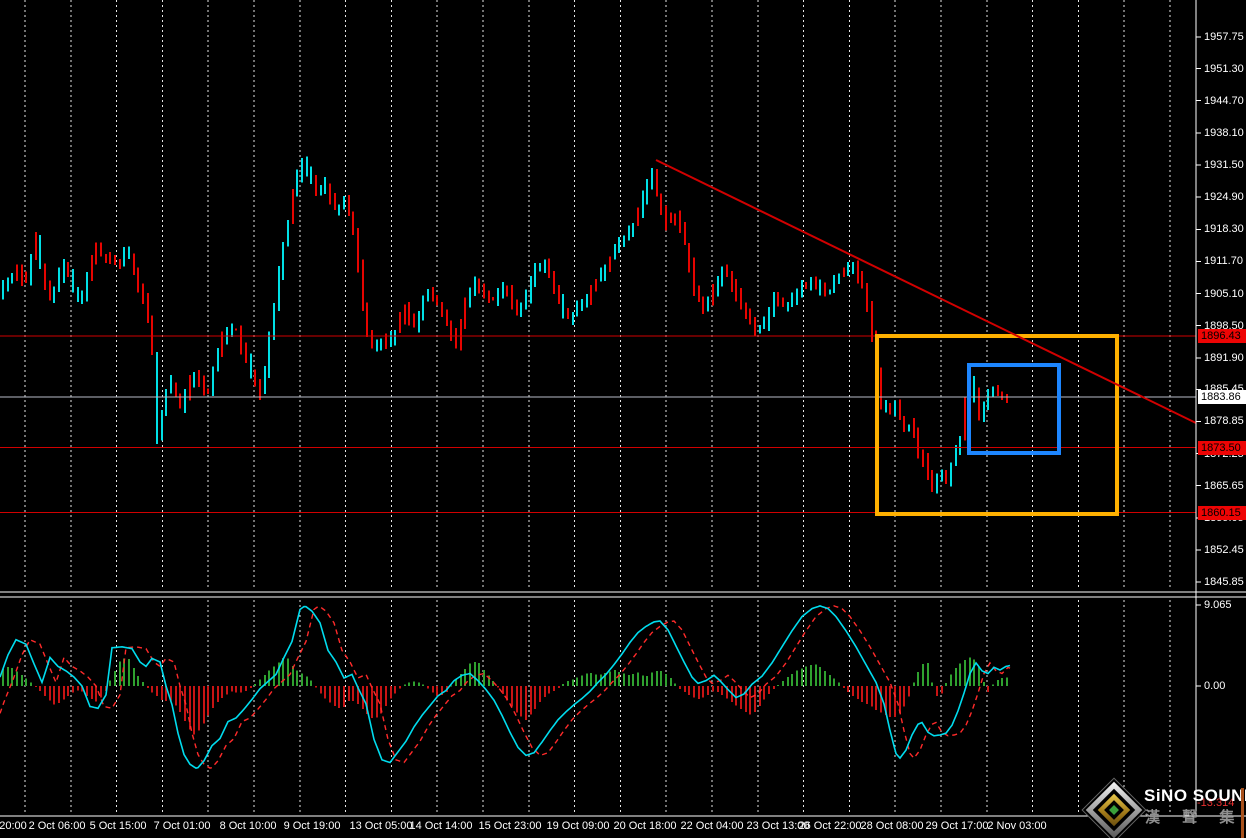 Image resolution: width=1246 pixels, height=838 pixels. I want to click on level-price-badge: 1860.15, so click(1222, 512).